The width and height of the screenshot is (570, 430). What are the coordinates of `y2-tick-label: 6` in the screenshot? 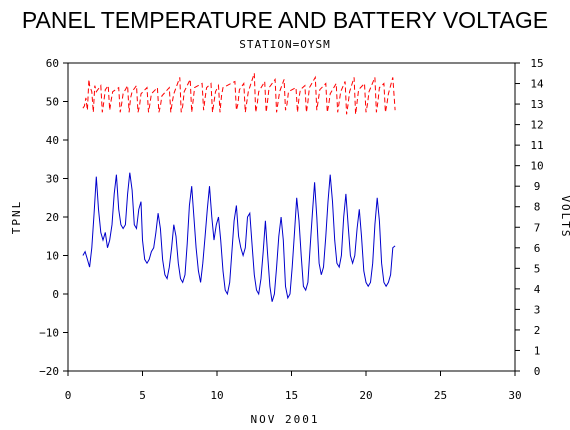 It's located at (537, 248).